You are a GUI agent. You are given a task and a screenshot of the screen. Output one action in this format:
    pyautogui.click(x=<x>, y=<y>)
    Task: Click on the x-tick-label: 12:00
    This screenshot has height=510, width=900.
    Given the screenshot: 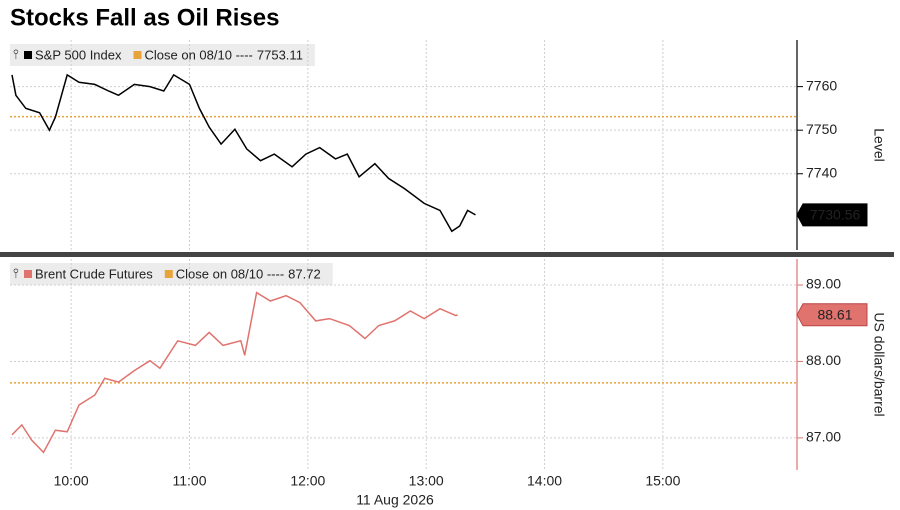 What is the action you would take?
    pyautogui.click(x=307, y=481)
    